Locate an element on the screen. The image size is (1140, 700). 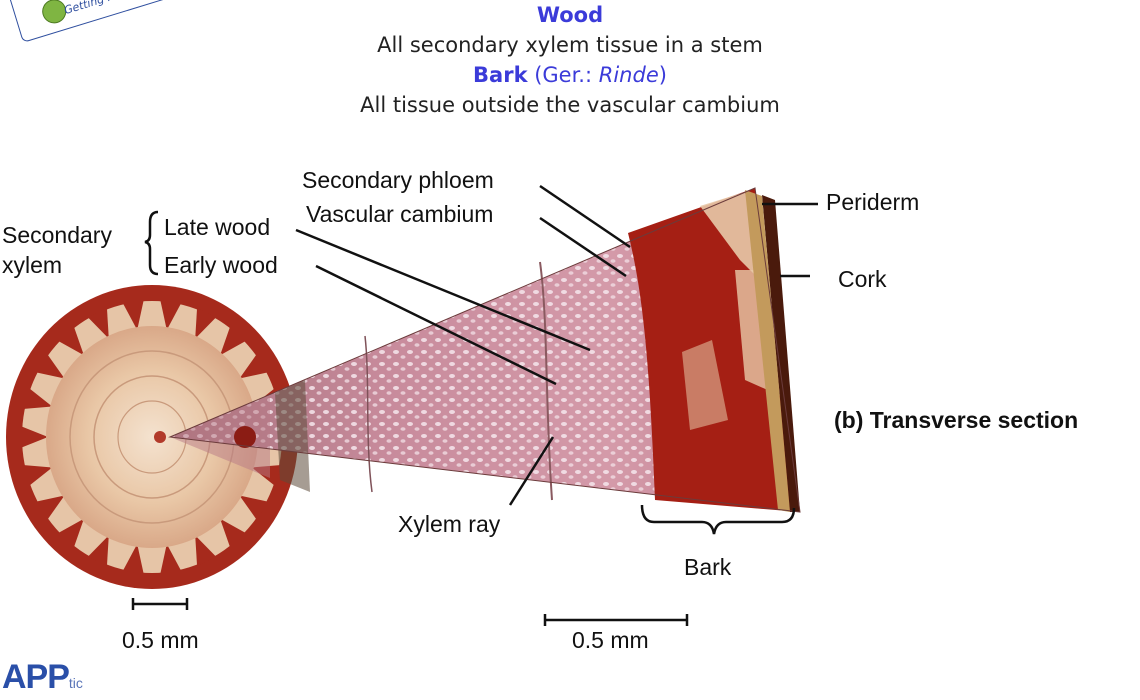
leader-secondary-phloem is located at coordinates (585, 216).